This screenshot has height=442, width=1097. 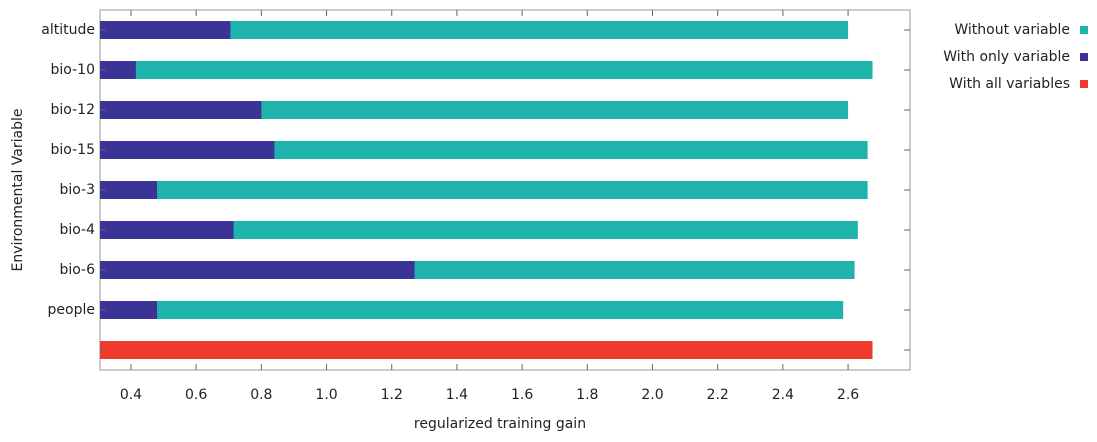 I want to click on legend-label: Without variable, so click(x=1012, y=30).